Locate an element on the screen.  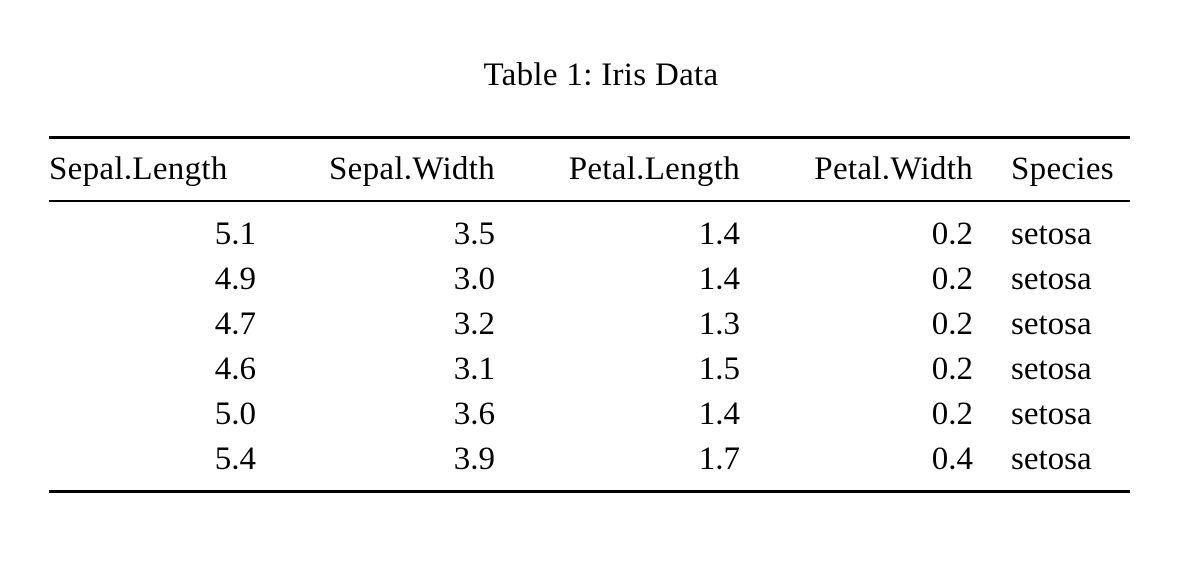
column-header-petal-width: Petal.Width is located at coordinates (856, 169).